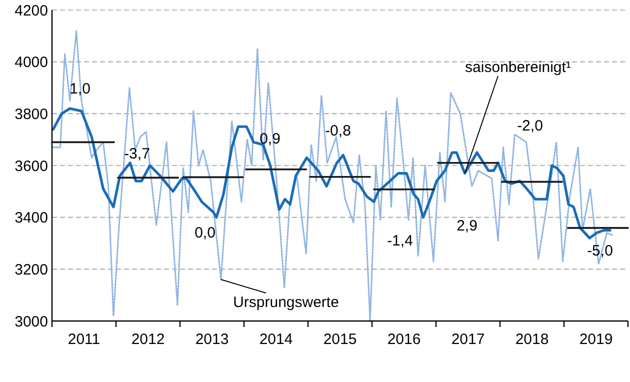  I want to click on y-tick-label: 3600, so click(31, 166).